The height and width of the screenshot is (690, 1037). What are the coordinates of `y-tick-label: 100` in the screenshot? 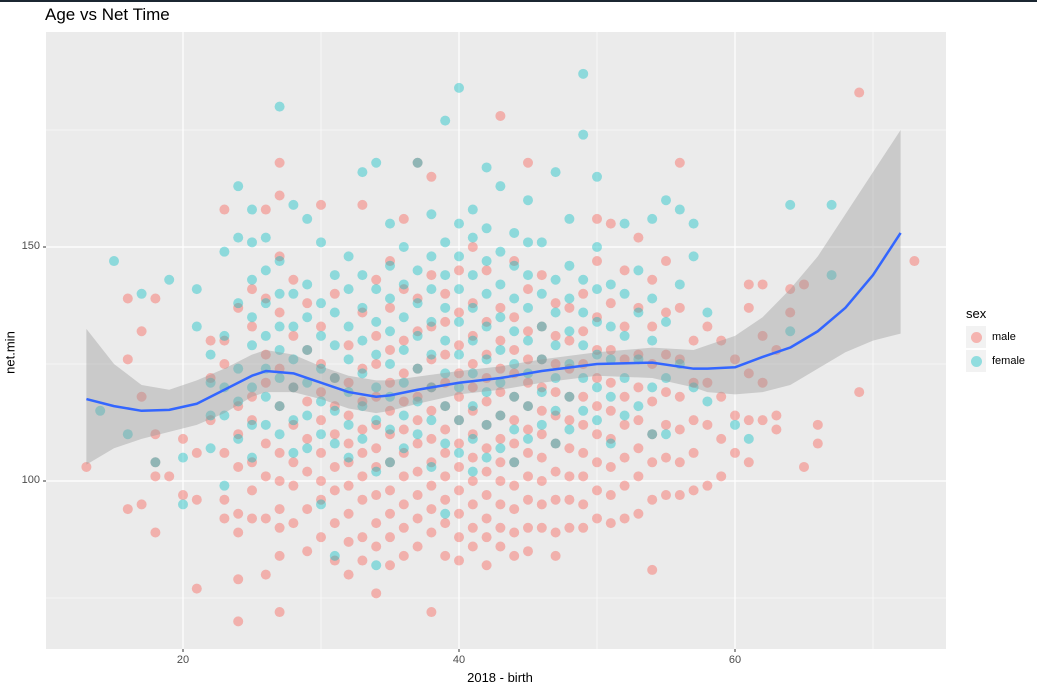 It's located at (30, 480).